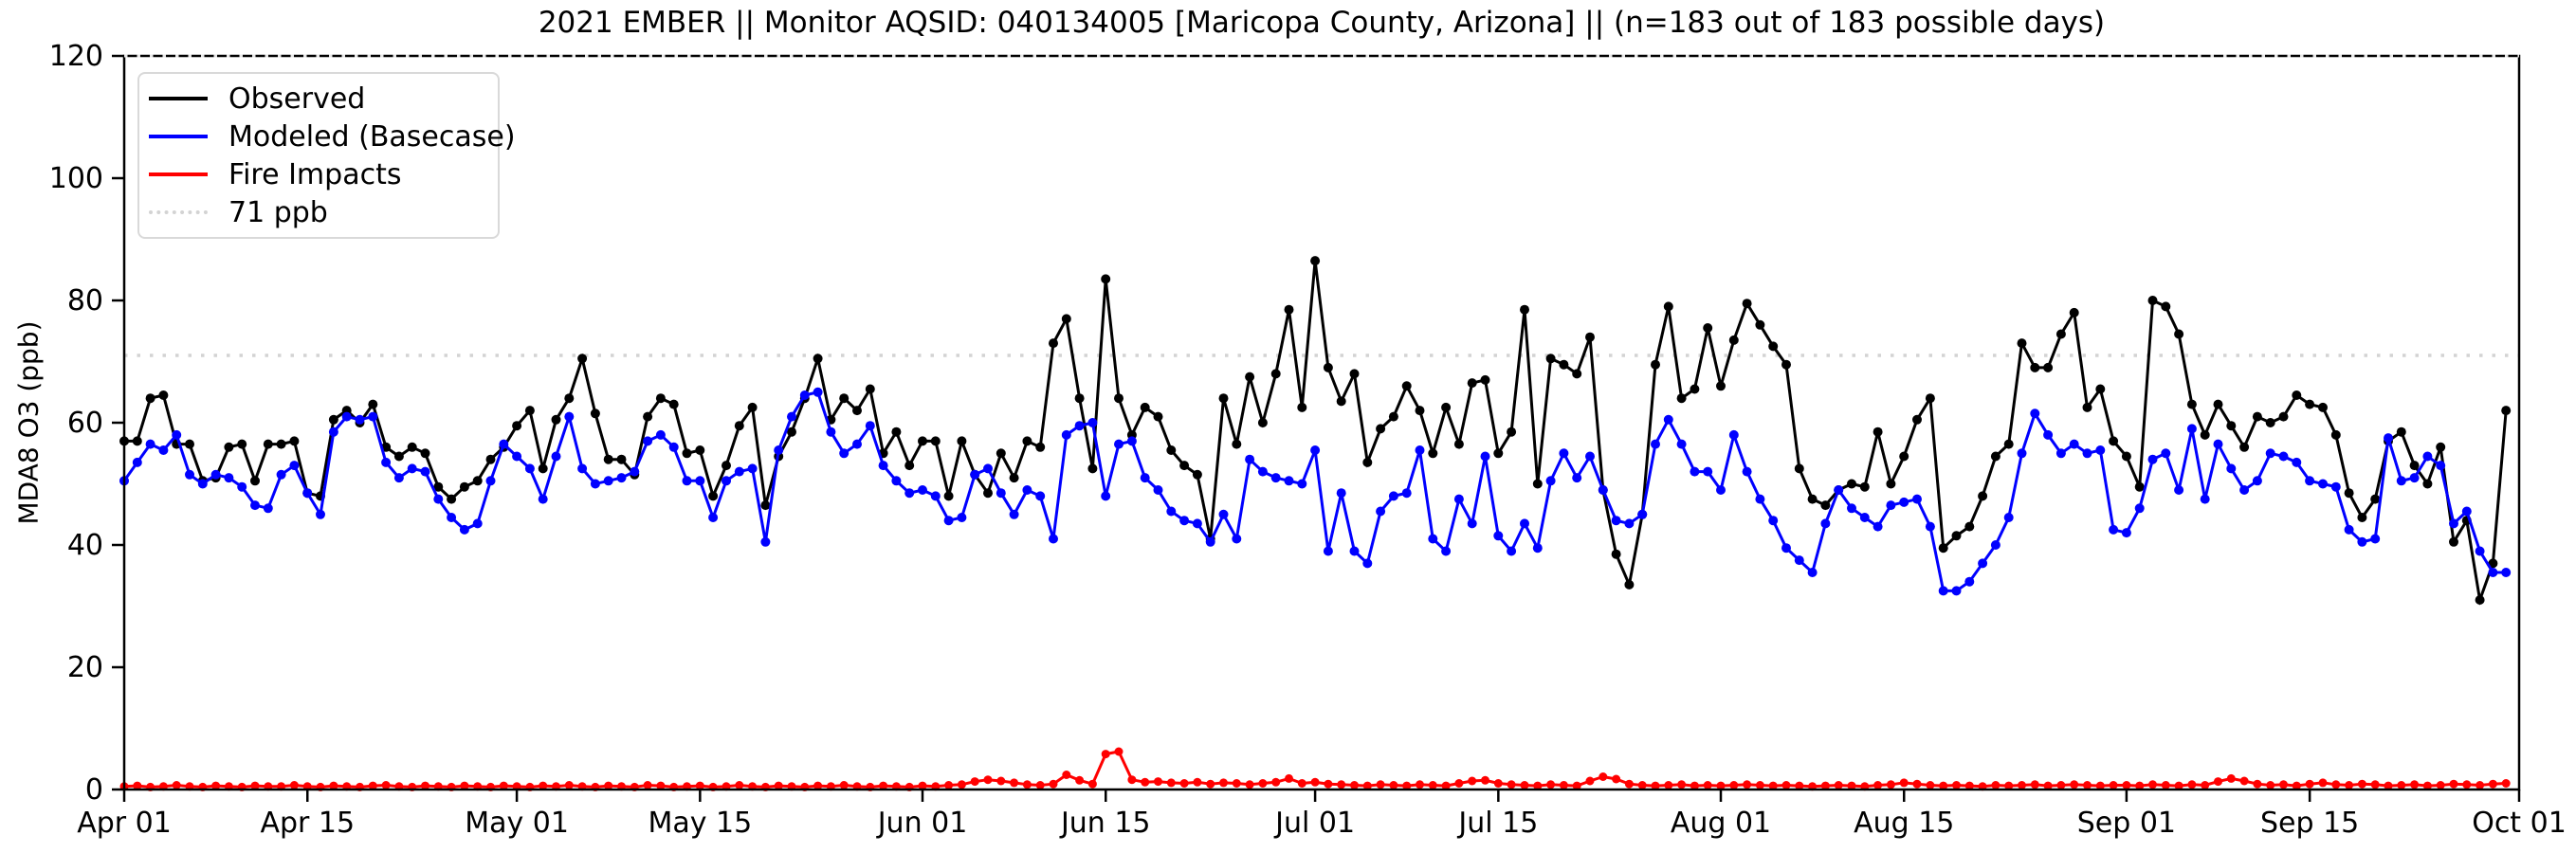  I want to click on x-tick-label: Sep 15, so click(2309, 823).